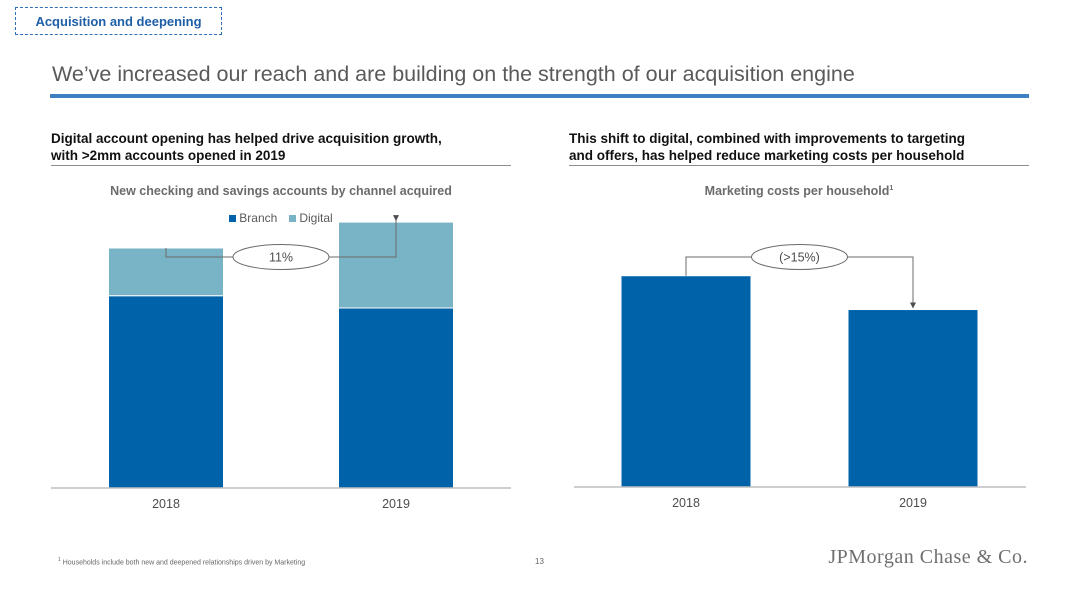  What do you see at coordinates (913, 305) in the screenshot?
I see `right-growth-arrowhead` at bounding box center [913, 305].